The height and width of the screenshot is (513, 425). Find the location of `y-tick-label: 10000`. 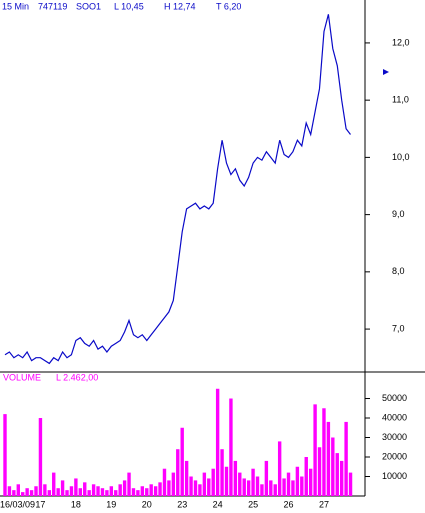

y-tick-label: 10000 is located at coordinates (394, 476).